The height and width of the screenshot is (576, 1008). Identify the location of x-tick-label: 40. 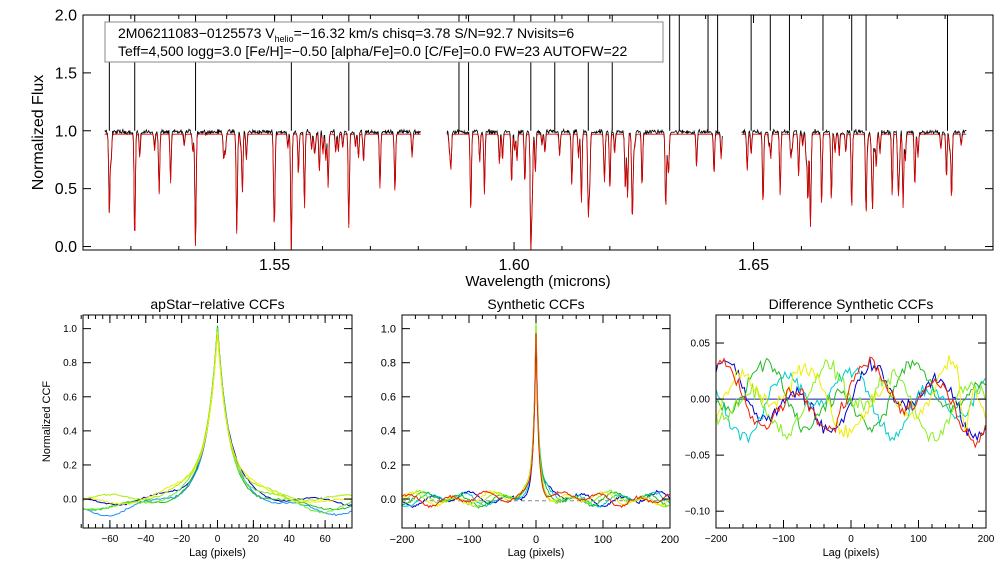
(290, 539).